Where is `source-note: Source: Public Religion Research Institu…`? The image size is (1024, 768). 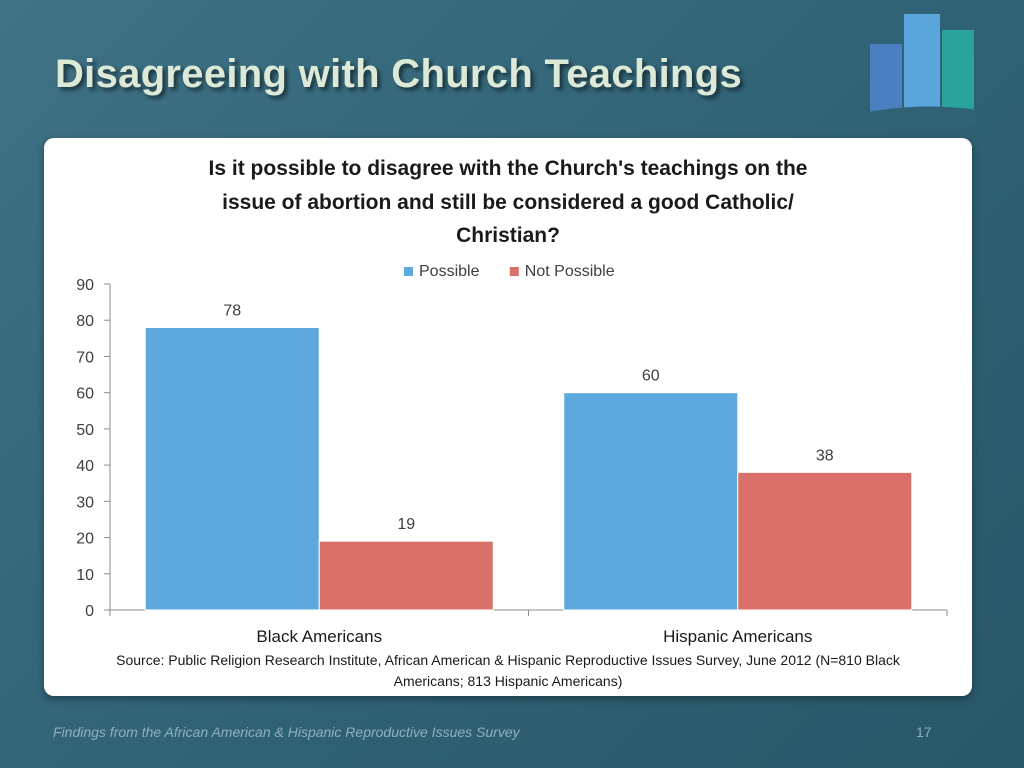 source-note: Source: Public Religion Research Institu… is located at coordinates (508, 671).